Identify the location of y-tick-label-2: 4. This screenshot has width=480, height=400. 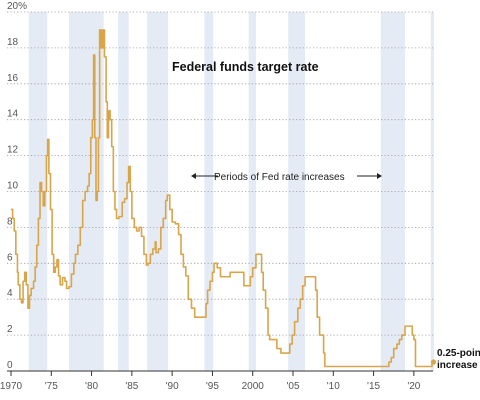
(10, 293).